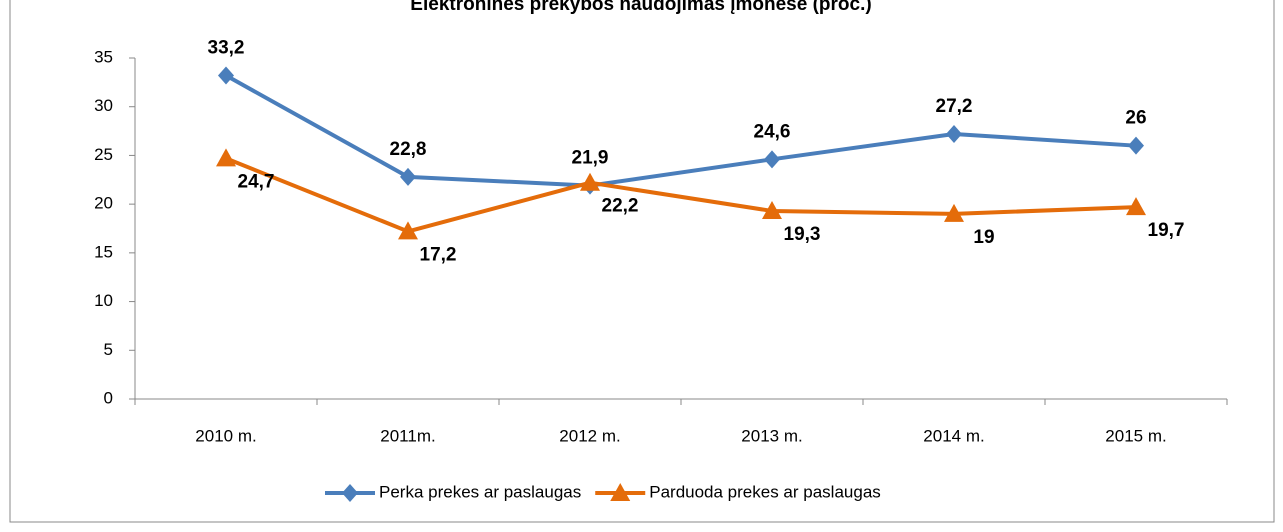 The image size is (1283, 532). I want to click on data-label: 26, so click(1135, 118).